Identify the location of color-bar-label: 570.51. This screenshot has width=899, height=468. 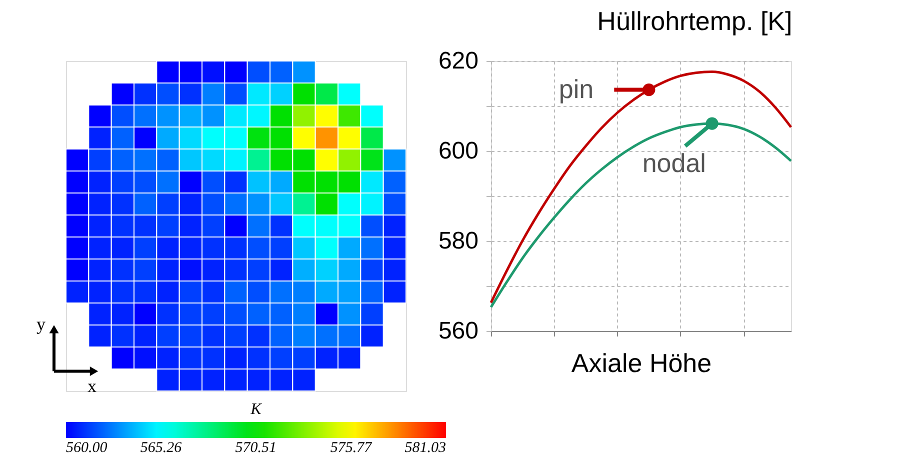
(256, 448).